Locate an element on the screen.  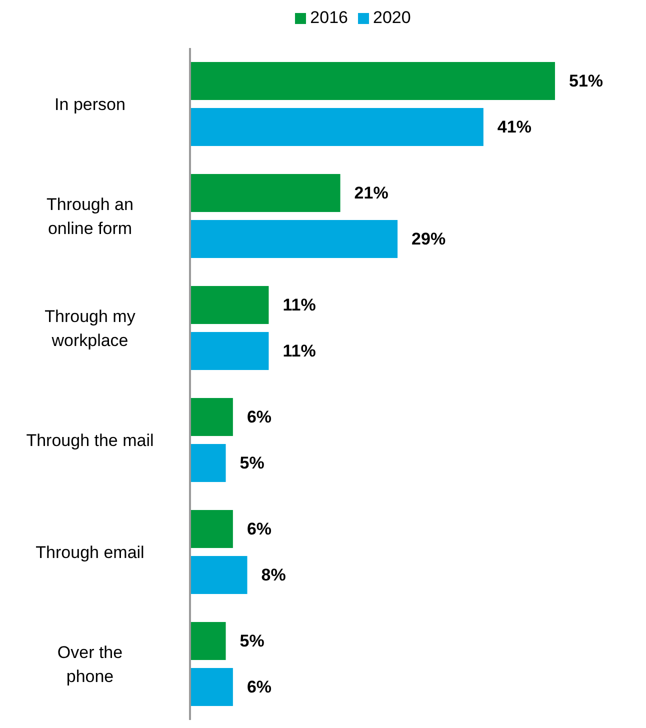
legend-label: 2016 is located at coordinates (329, 17).